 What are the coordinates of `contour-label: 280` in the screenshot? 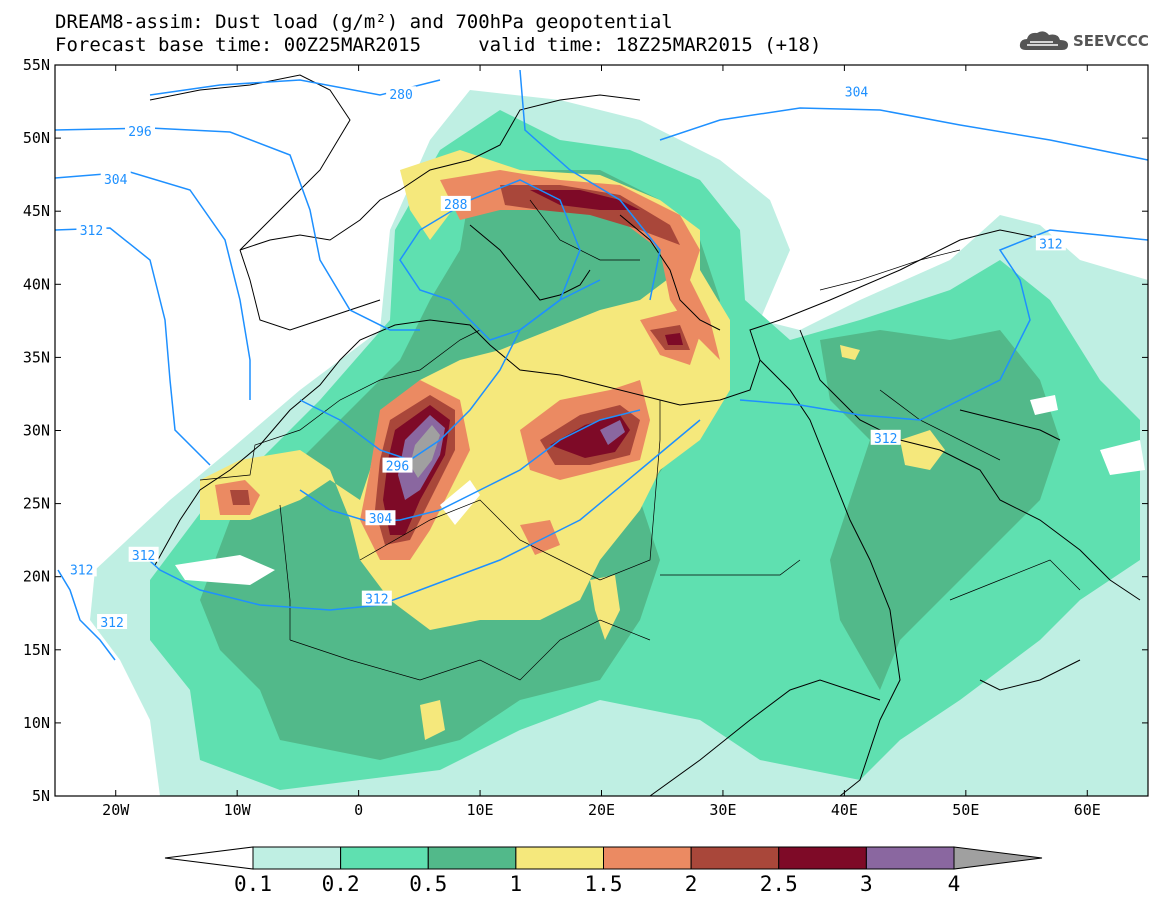 It's located at (401, 94).